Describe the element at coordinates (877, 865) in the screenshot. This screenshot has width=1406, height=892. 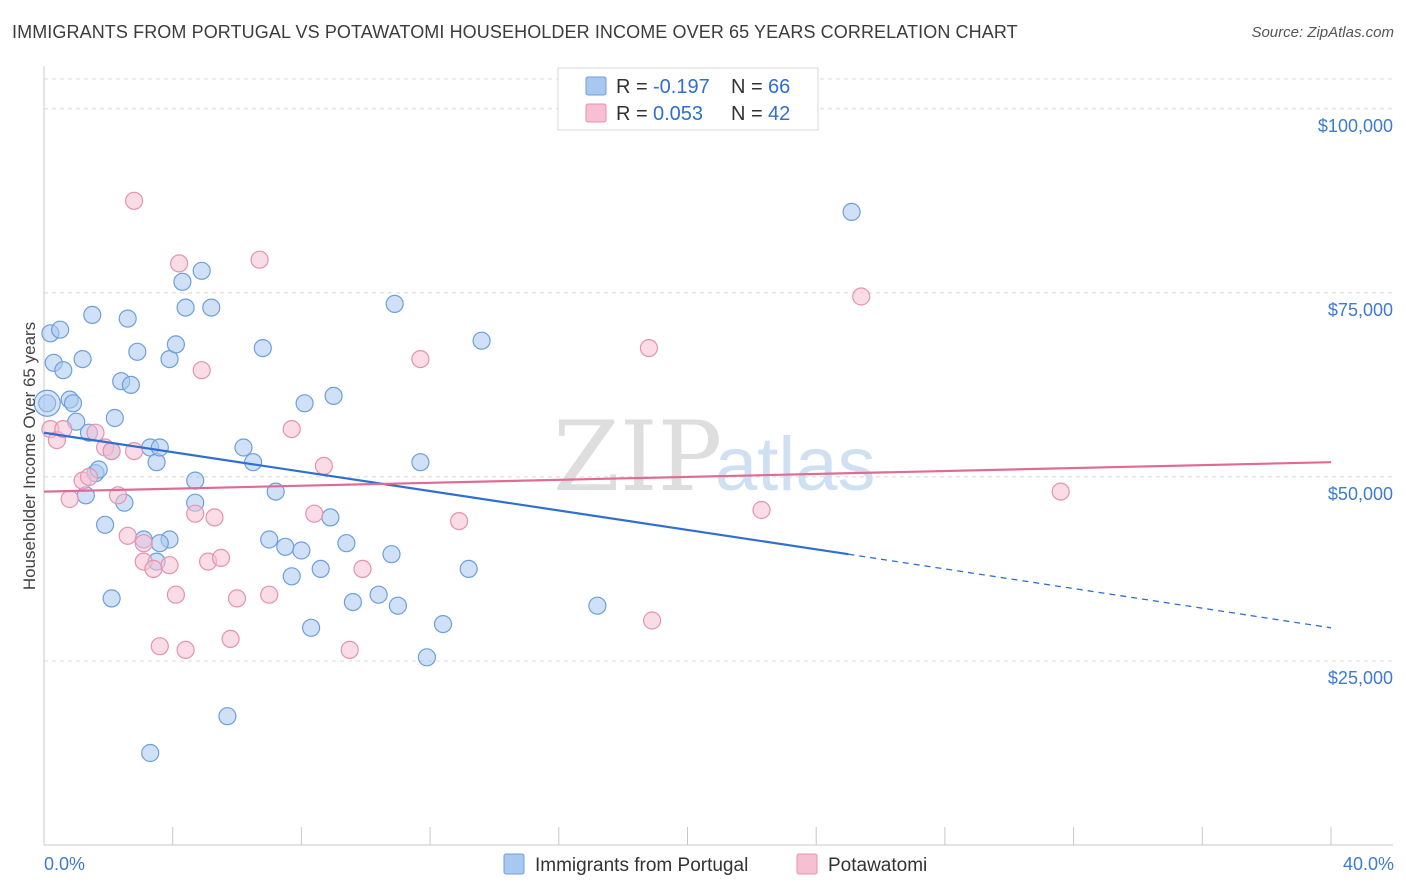
I see `bottom-legend-label-potawatomi: Potawatomi` at that location.